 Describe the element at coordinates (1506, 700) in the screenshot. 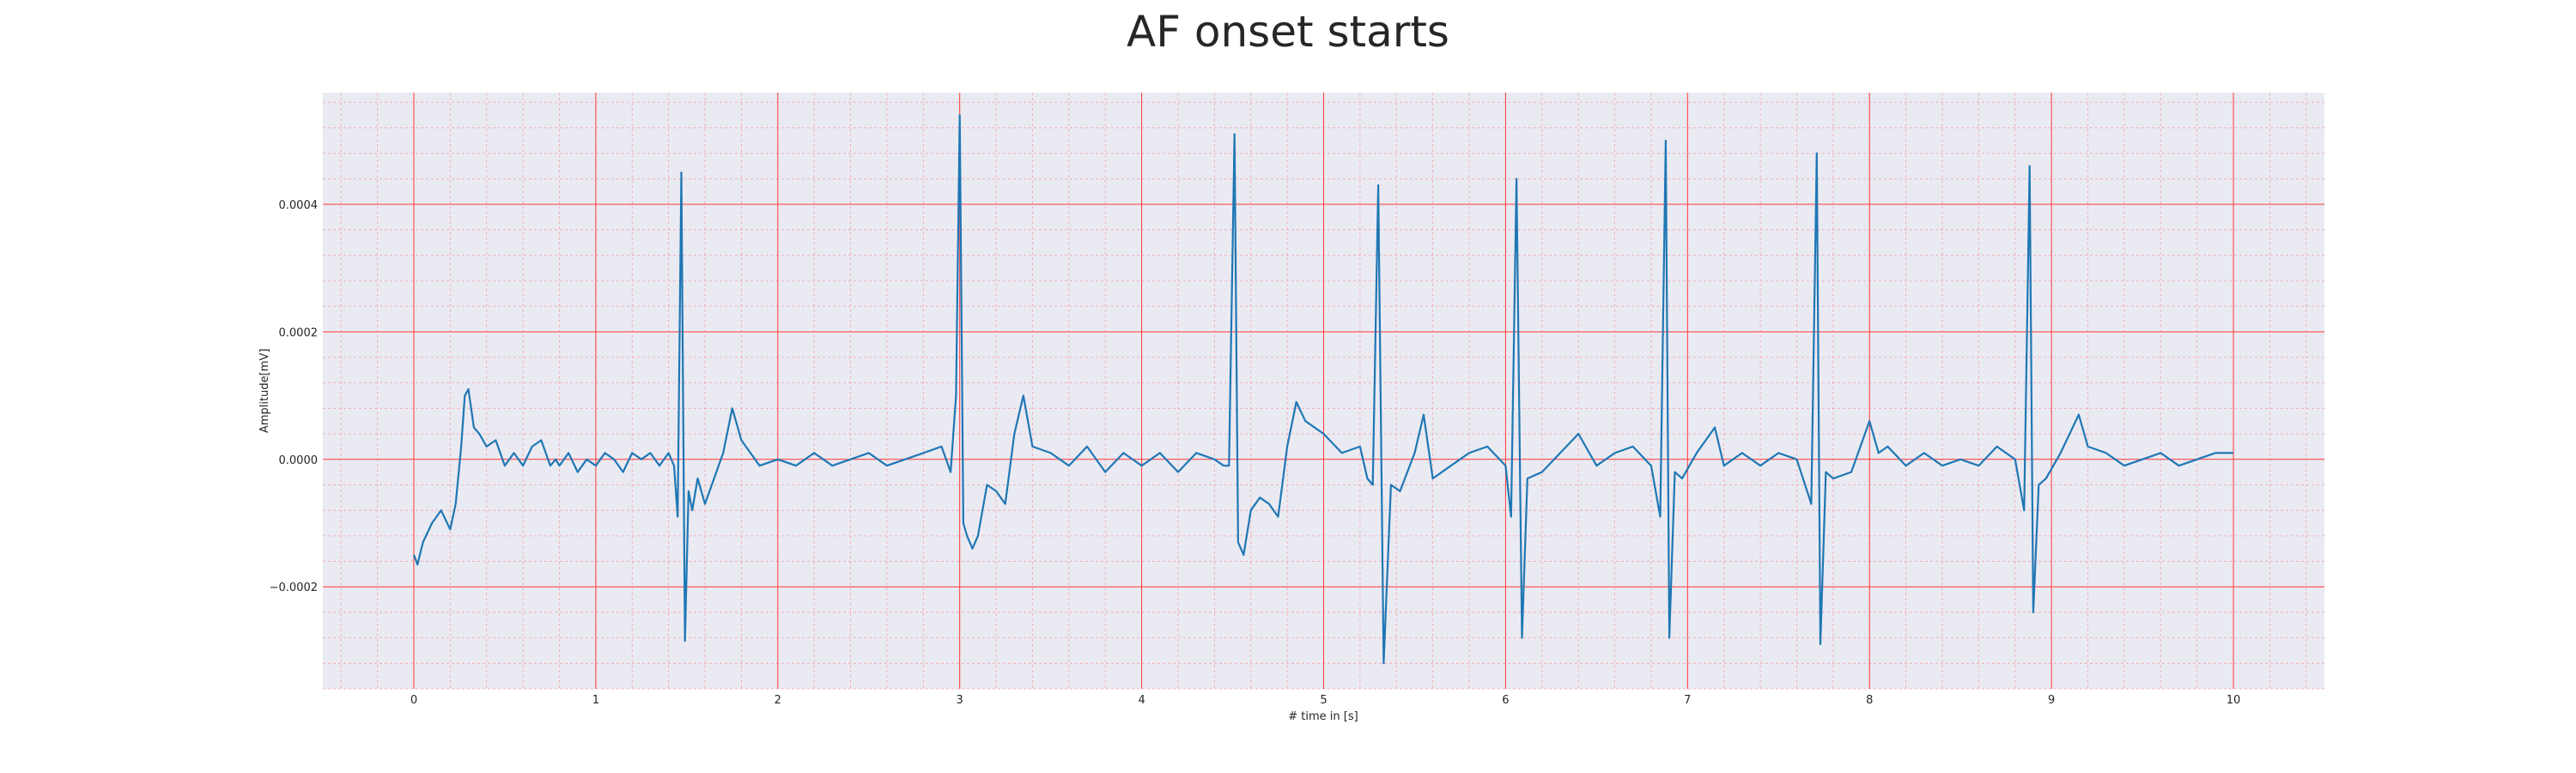

I see `x-tick-label: 6` at that location.